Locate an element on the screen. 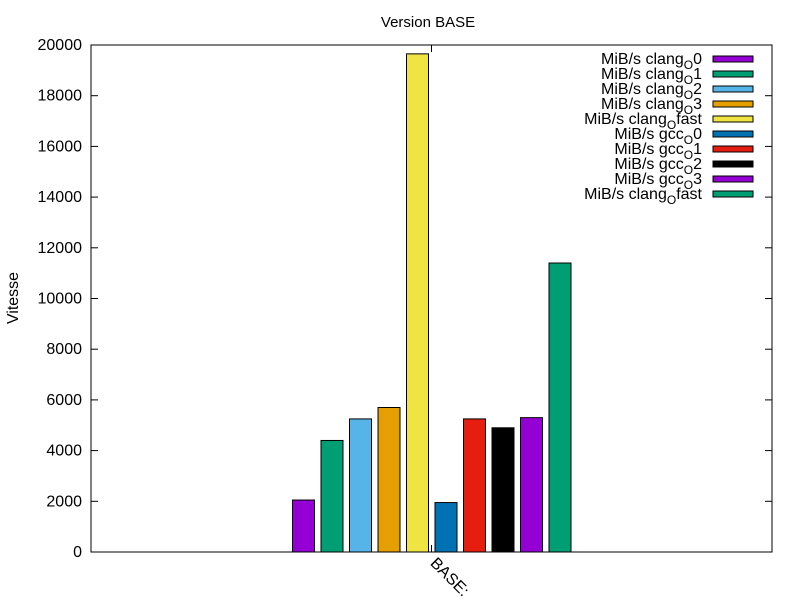 Image resolution: width=800 pixels, height=600 pixels. y-tick-label: 20000 is located at coordinates (60, 45).